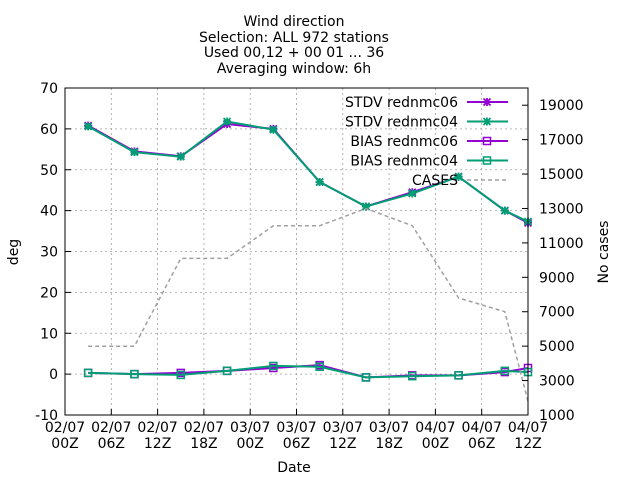 The image size is (640, 480). I want to click on y2-tick-label: 11000, so click(561, 244).